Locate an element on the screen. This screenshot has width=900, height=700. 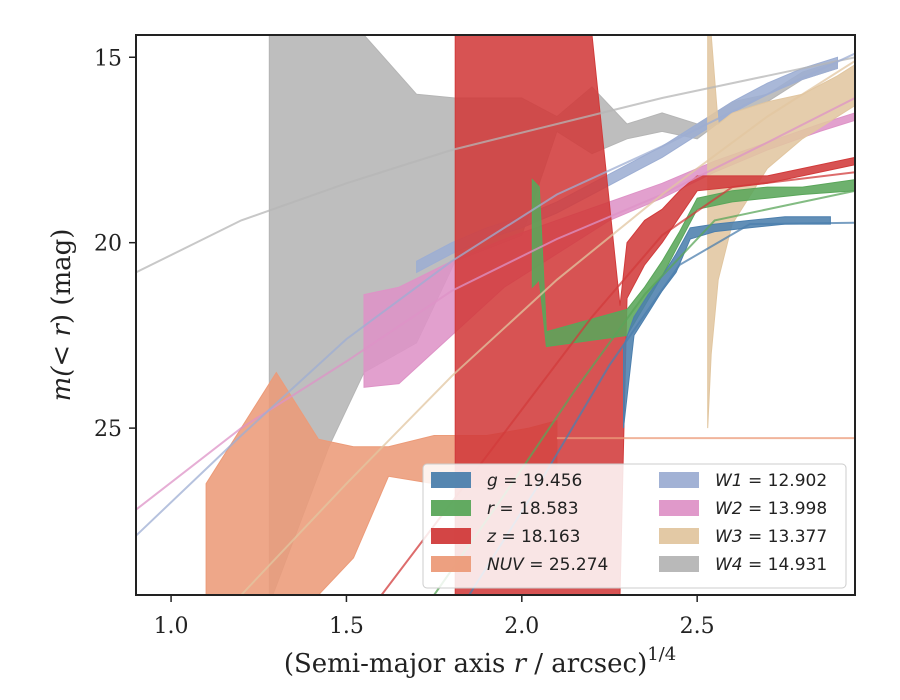
legend-entry-label: r = 18.583 is located at coordinates (533, 509).